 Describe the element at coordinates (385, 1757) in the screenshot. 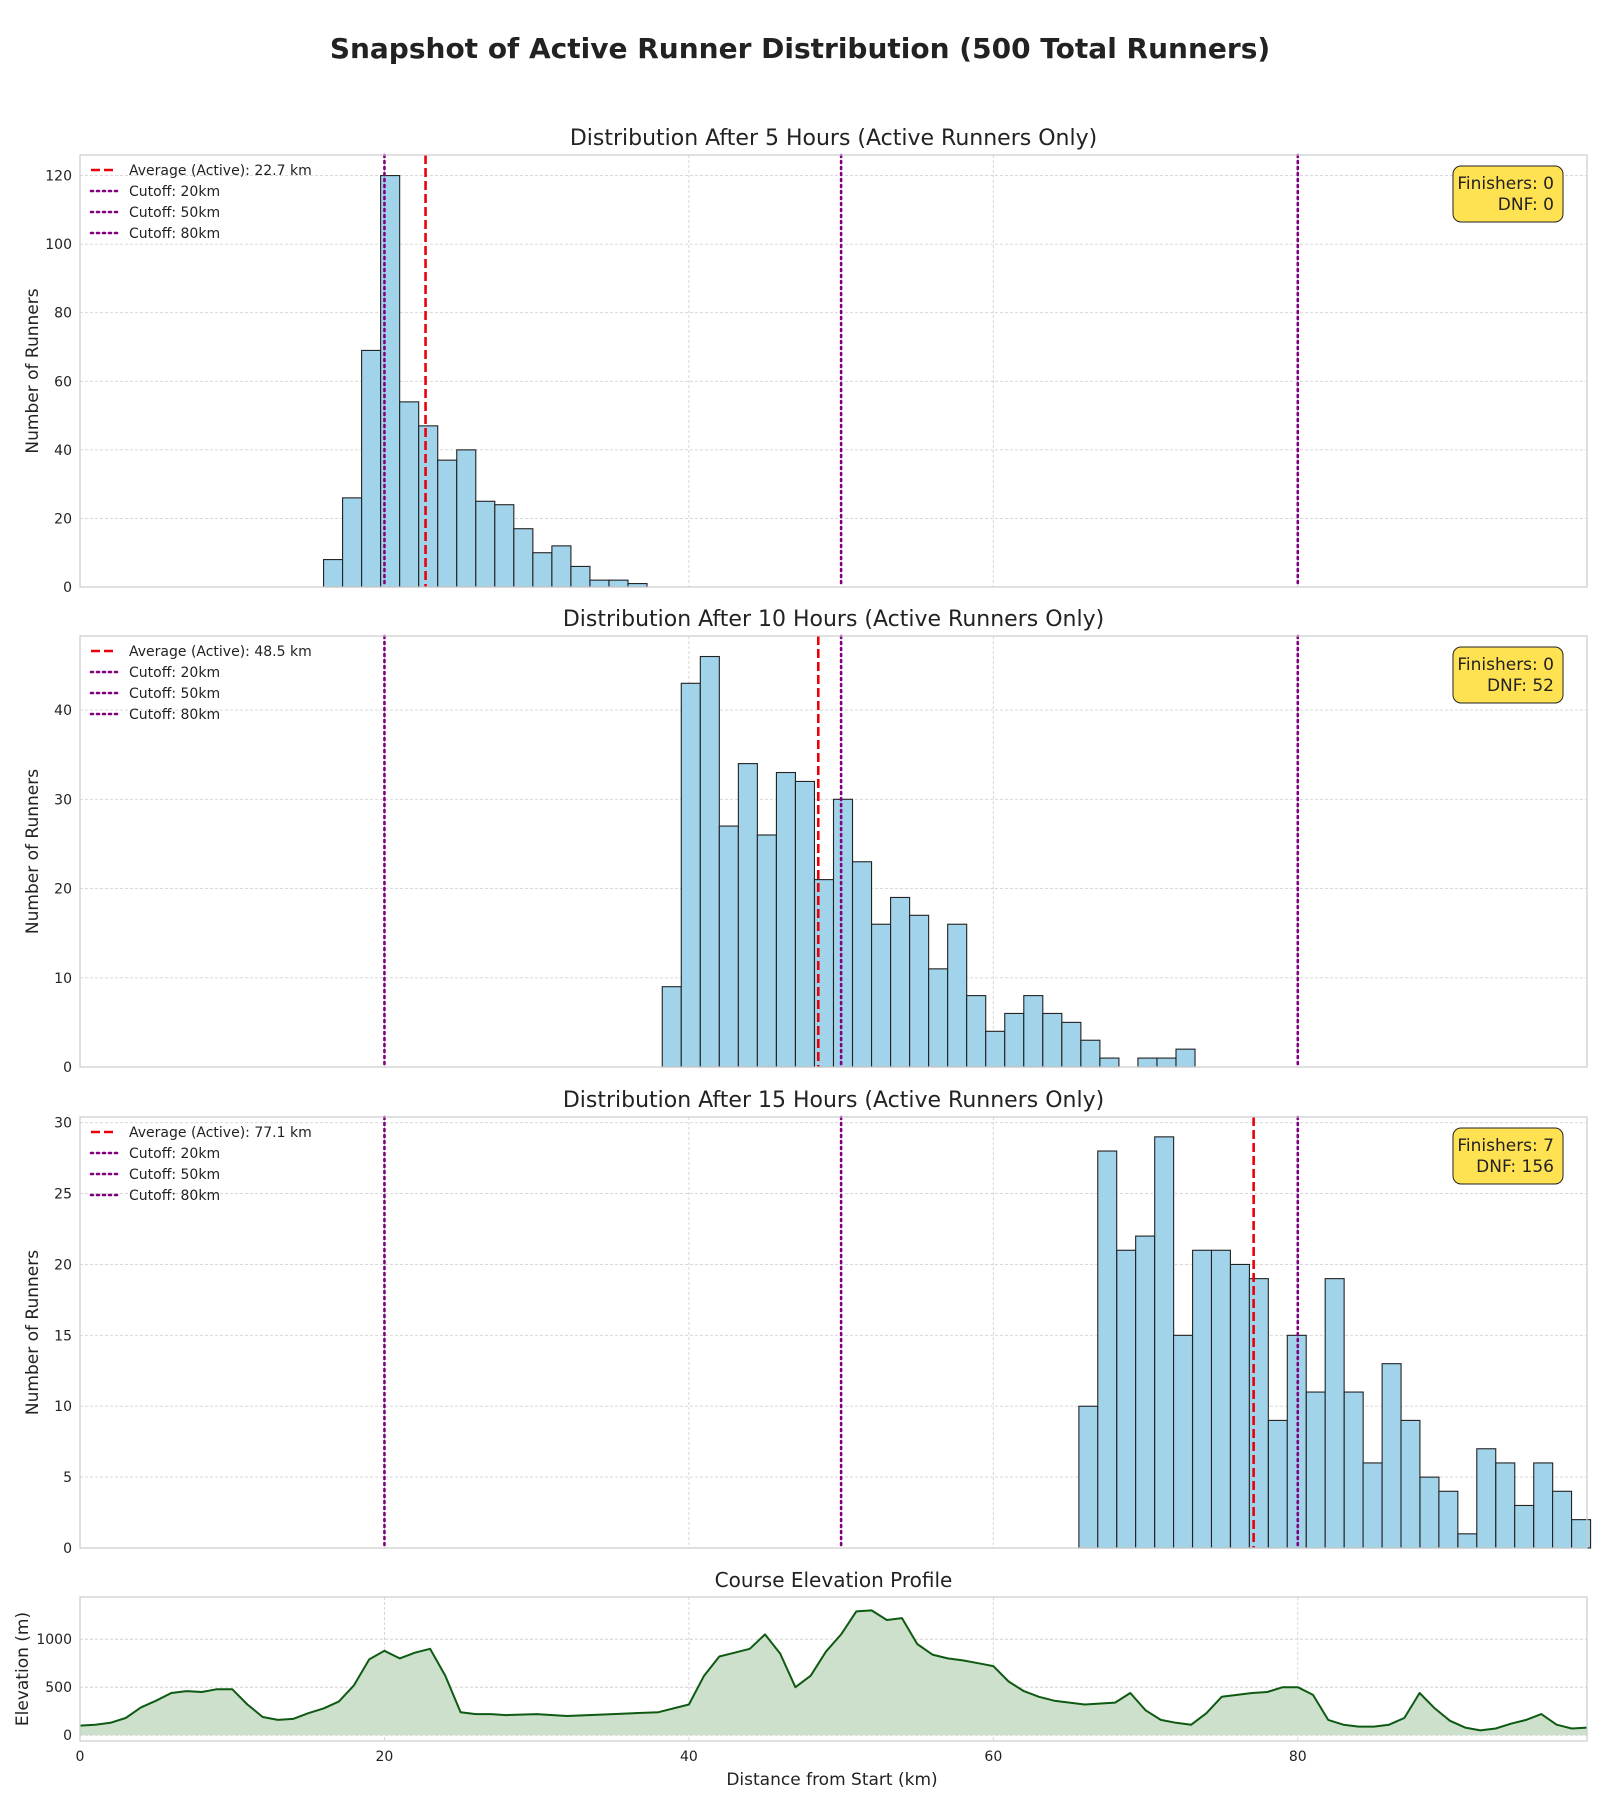

I see `x-tick-label: 20` at that location.